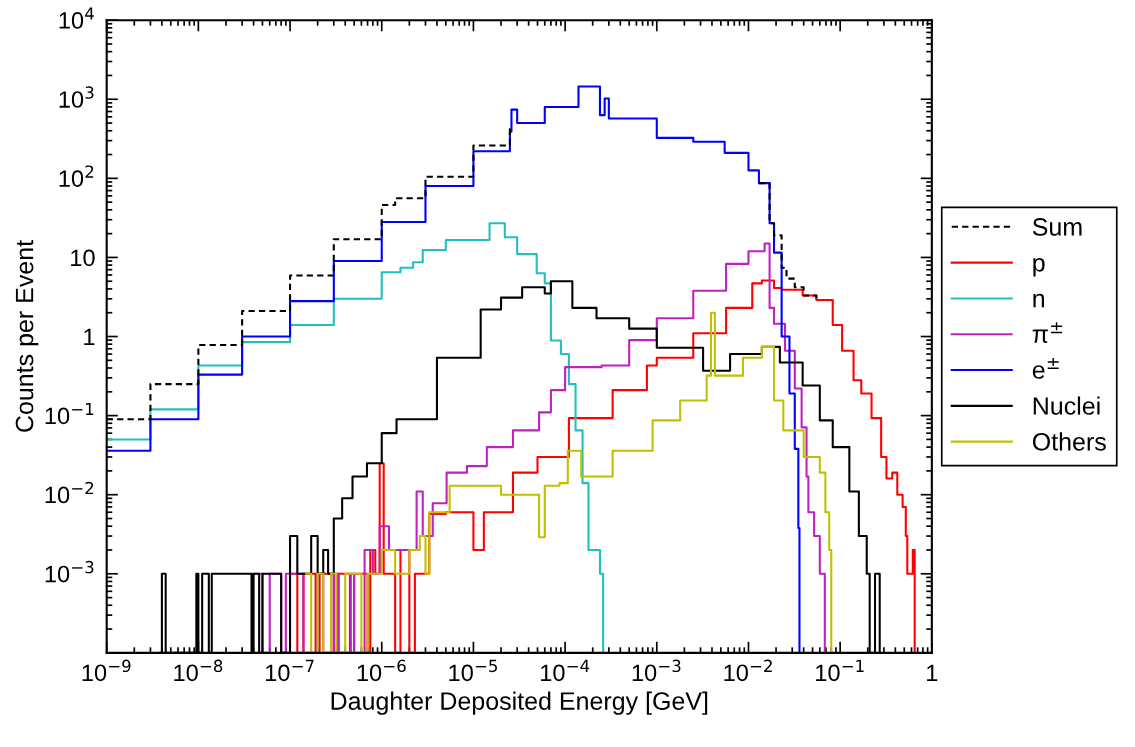  What do you see at coordinates (89, 337) in the screenshot?
I see `y-tick-label: 1` at bounding box center [89, 337].